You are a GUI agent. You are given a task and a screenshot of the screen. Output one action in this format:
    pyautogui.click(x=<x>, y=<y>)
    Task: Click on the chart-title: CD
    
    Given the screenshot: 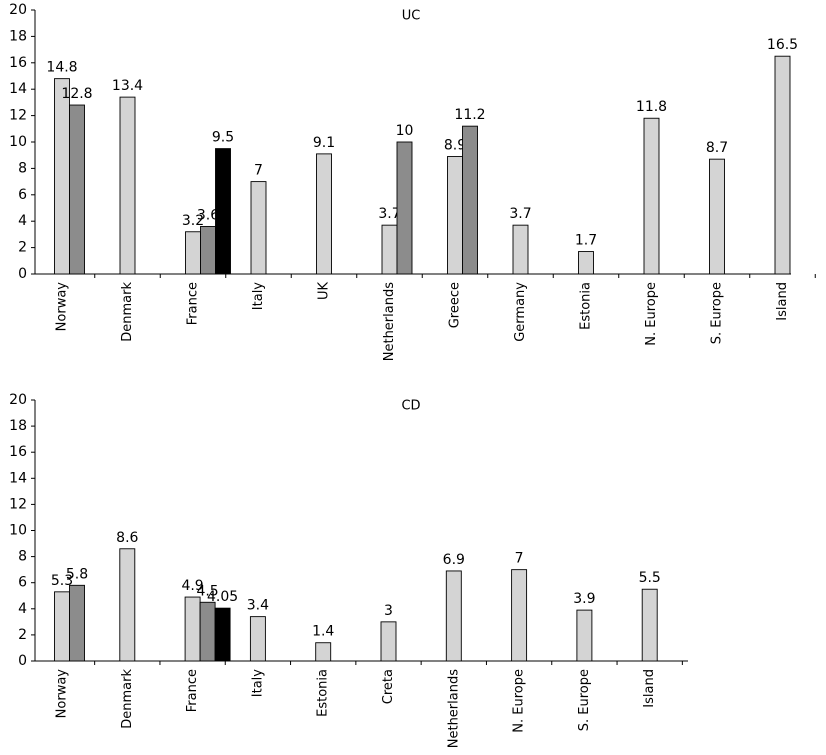 What is the action you would take?
    pyautogui.click(x=410, y=406)
    